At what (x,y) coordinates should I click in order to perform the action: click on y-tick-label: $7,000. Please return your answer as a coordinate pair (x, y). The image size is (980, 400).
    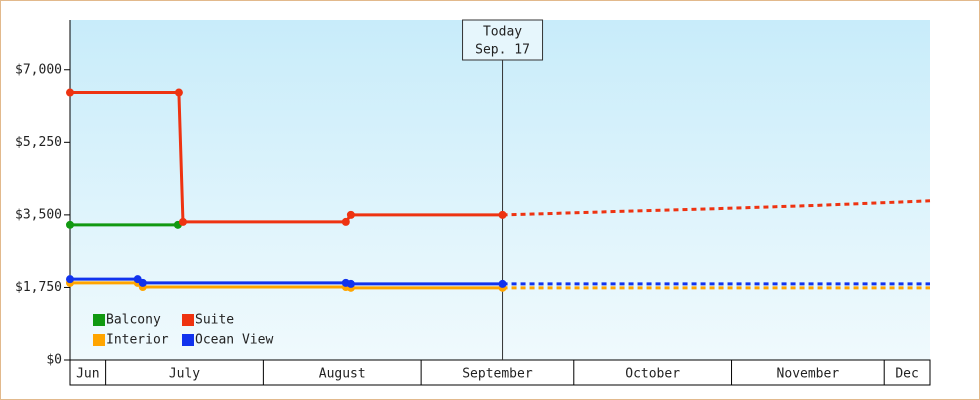
    Looking at the image, I should click on (38, 69).